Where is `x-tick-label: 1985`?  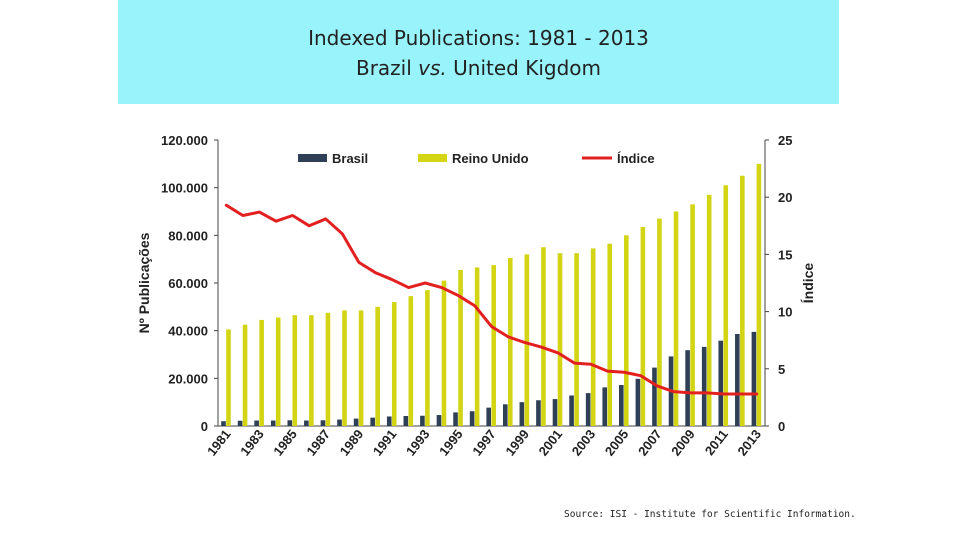 x-tick-label: 1985 is located at coordinates (285, 443).